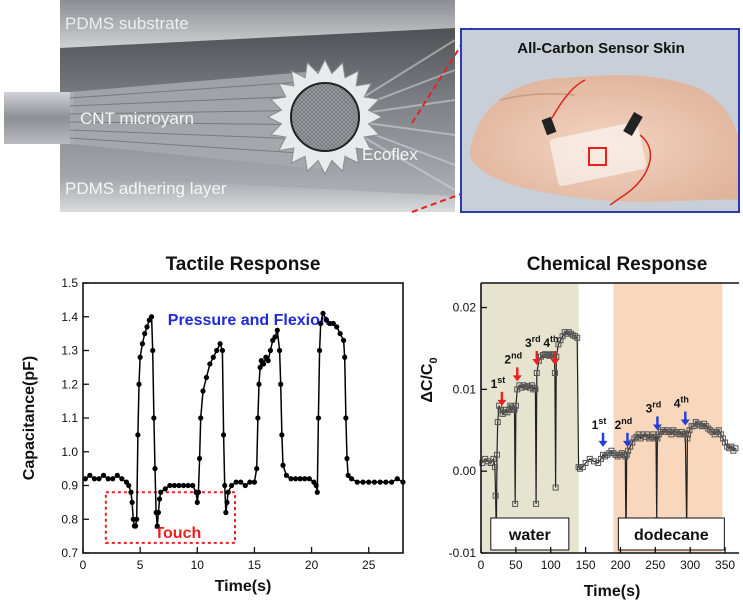  What do you see at coordinates (257, 193) in the screenshot?
I see `adhering-slab` at bounding box center [257, 193].